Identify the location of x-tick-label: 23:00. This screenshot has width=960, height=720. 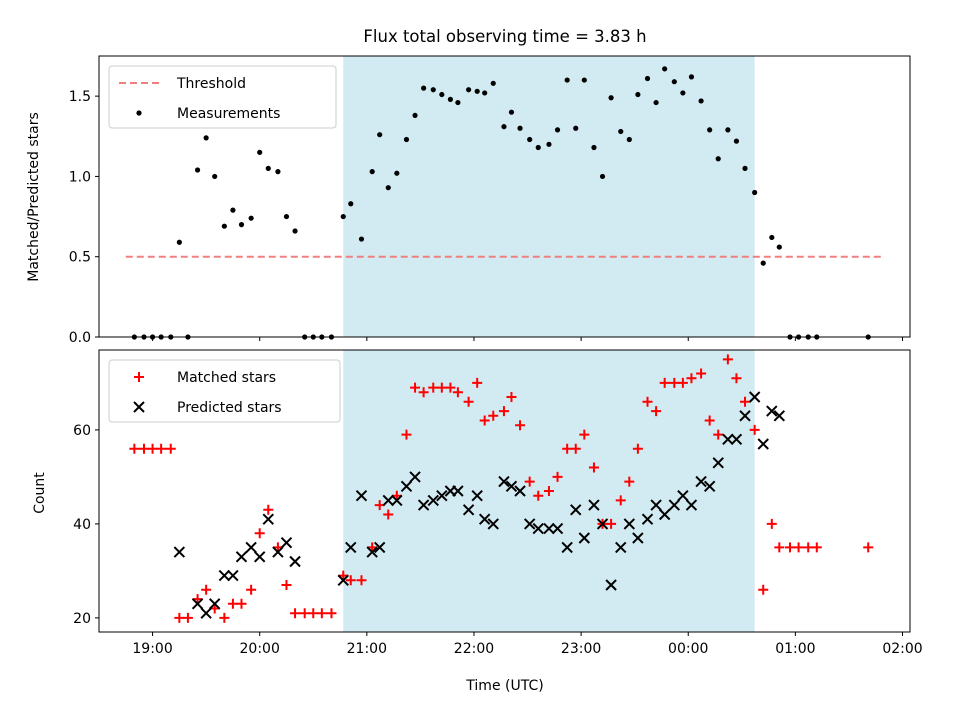
(581, 649).